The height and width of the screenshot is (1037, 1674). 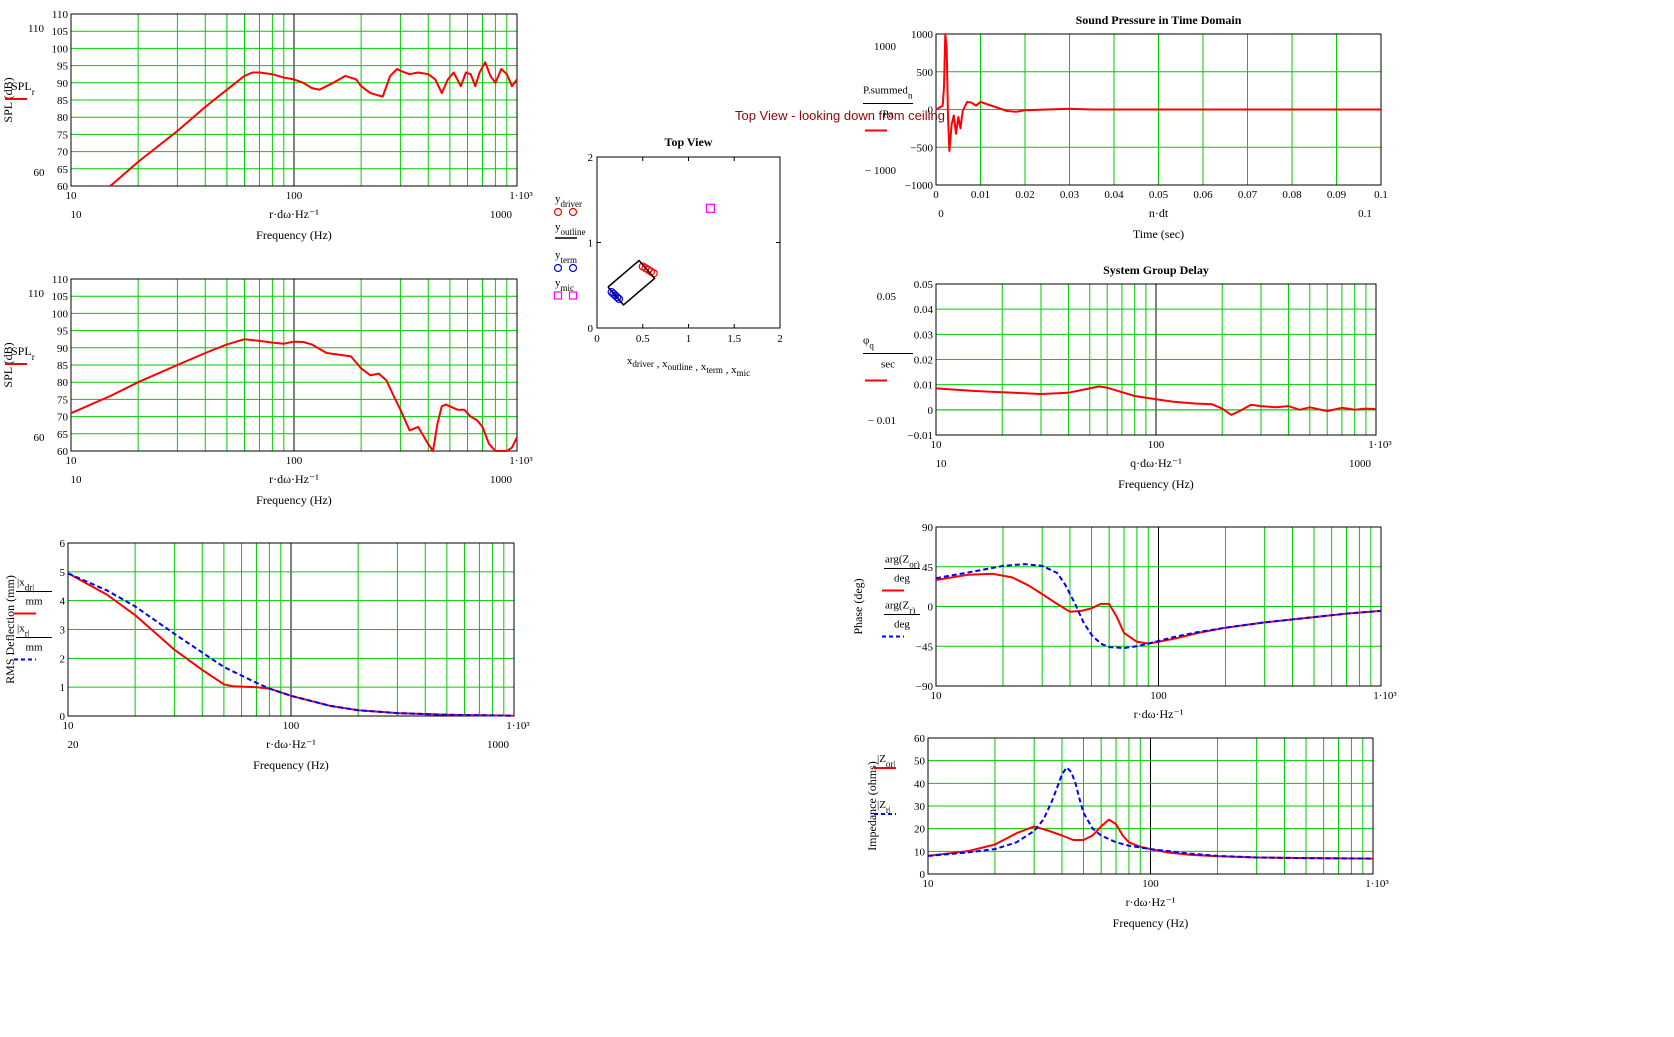 What do you see at coordinates (1292, 195) in the screenshot?
I see `x-tick-label: 0.08` at bounding box center [1292, 195].